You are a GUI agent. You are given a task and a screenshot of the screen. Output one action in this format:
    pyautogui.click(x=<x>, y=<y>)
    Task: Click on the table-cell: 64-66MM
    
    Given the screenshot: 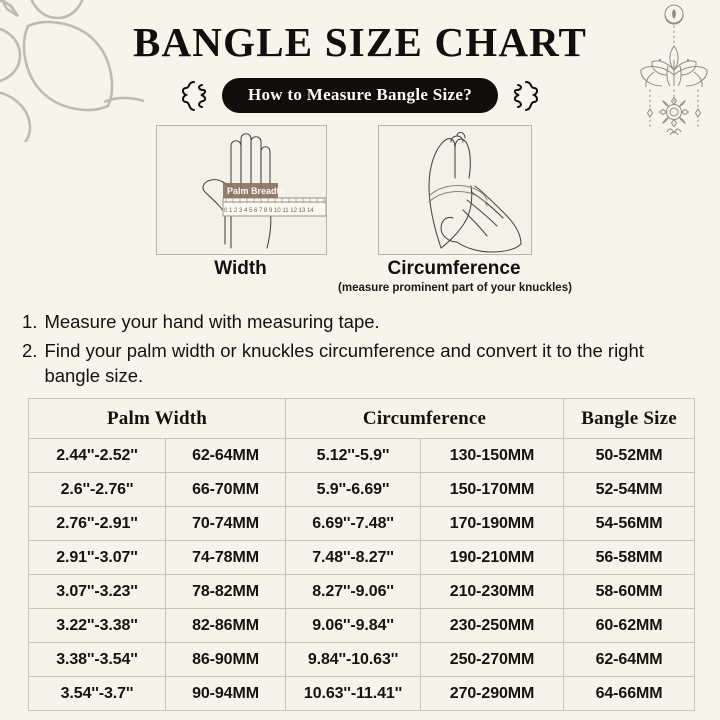 What is the action you would take?
    pyautogui.click(x=629, y=693)
    